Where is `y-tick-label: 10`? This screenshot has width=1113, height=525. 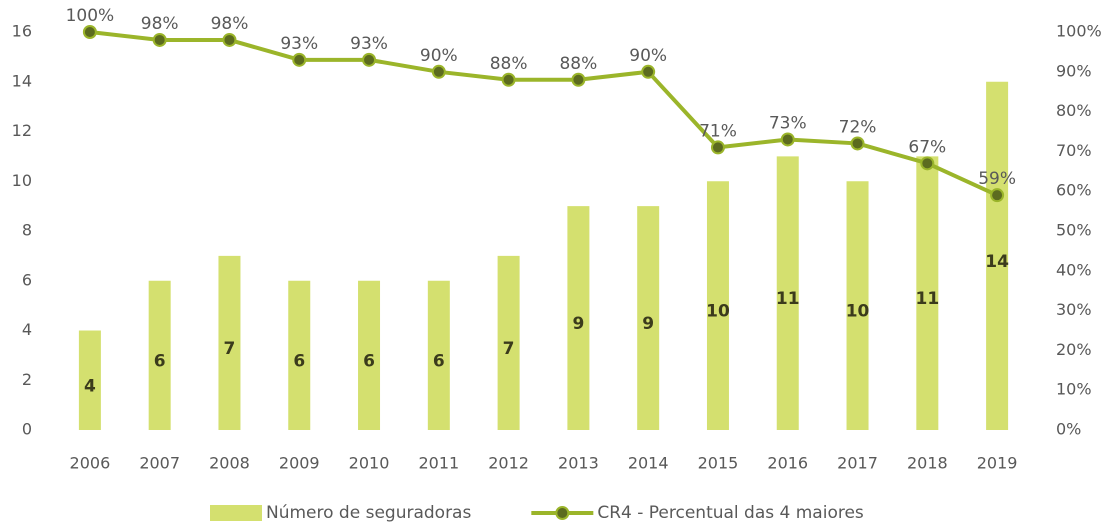
y-tick-label: 10 is located at coordinates (22, 180).